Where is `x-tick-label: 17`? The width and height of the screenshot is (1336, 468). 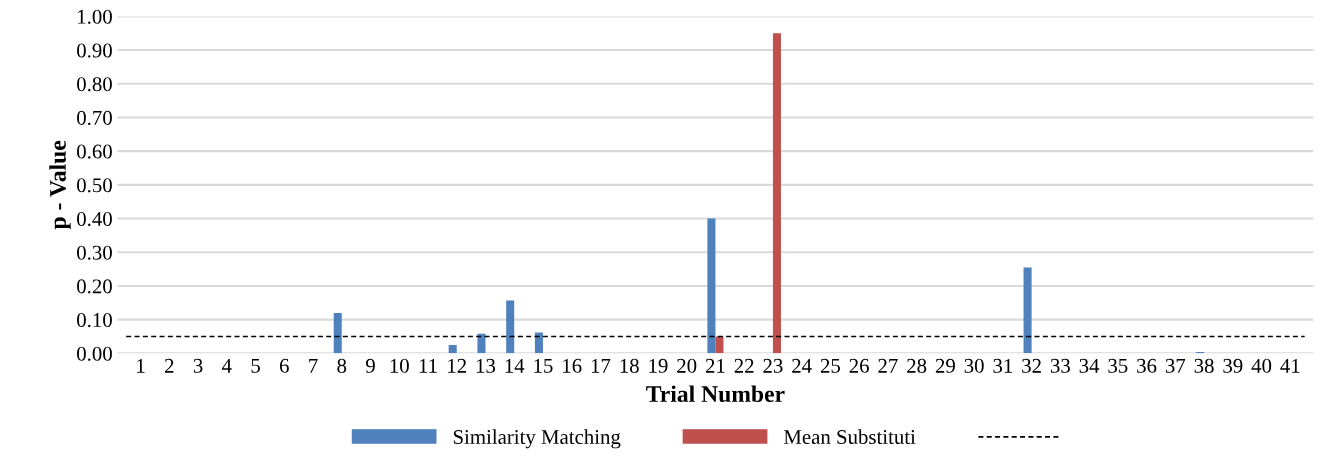
x-tick-label: 17 is located at coordinates (601, 365).